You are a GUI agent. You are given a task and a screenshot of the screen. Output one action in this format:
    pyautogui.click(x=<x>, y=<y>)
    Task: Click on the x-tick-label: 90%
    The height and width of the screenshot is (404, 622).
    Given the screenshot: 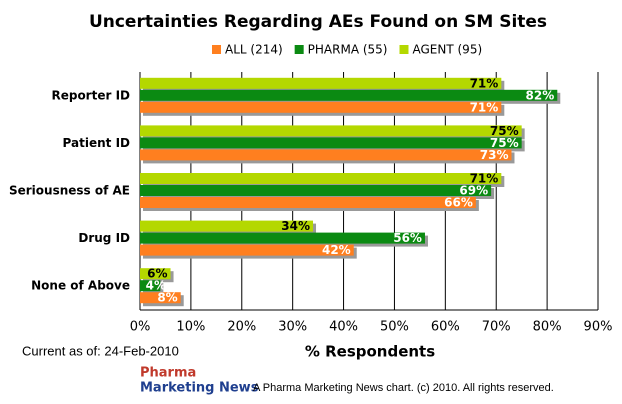 What is the action you would take?
    pyautogui.click(x=598, y=327)
    